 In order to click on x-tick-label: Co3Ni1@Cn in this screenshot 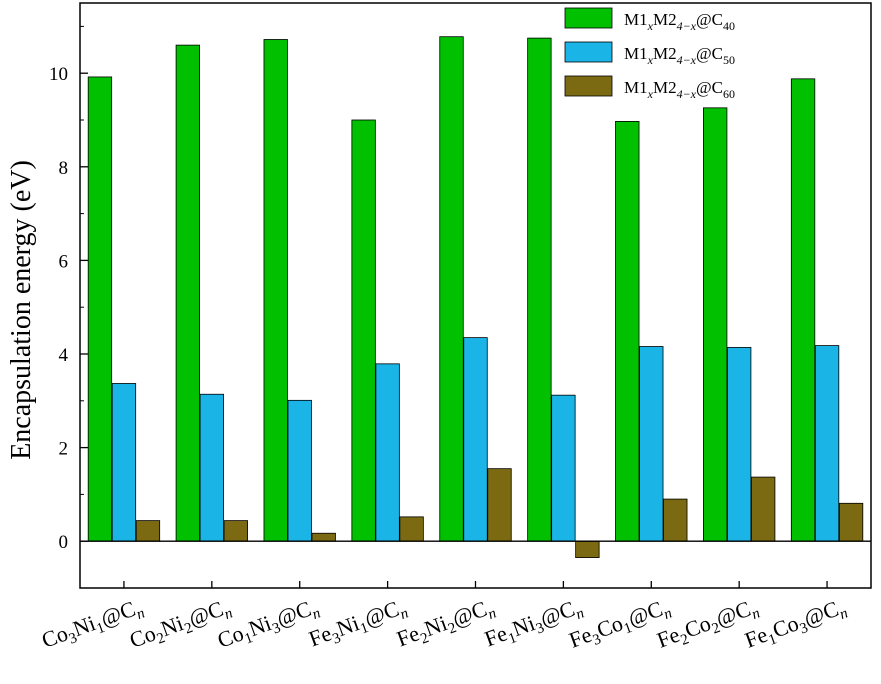, I will do `click(92, 624)`.